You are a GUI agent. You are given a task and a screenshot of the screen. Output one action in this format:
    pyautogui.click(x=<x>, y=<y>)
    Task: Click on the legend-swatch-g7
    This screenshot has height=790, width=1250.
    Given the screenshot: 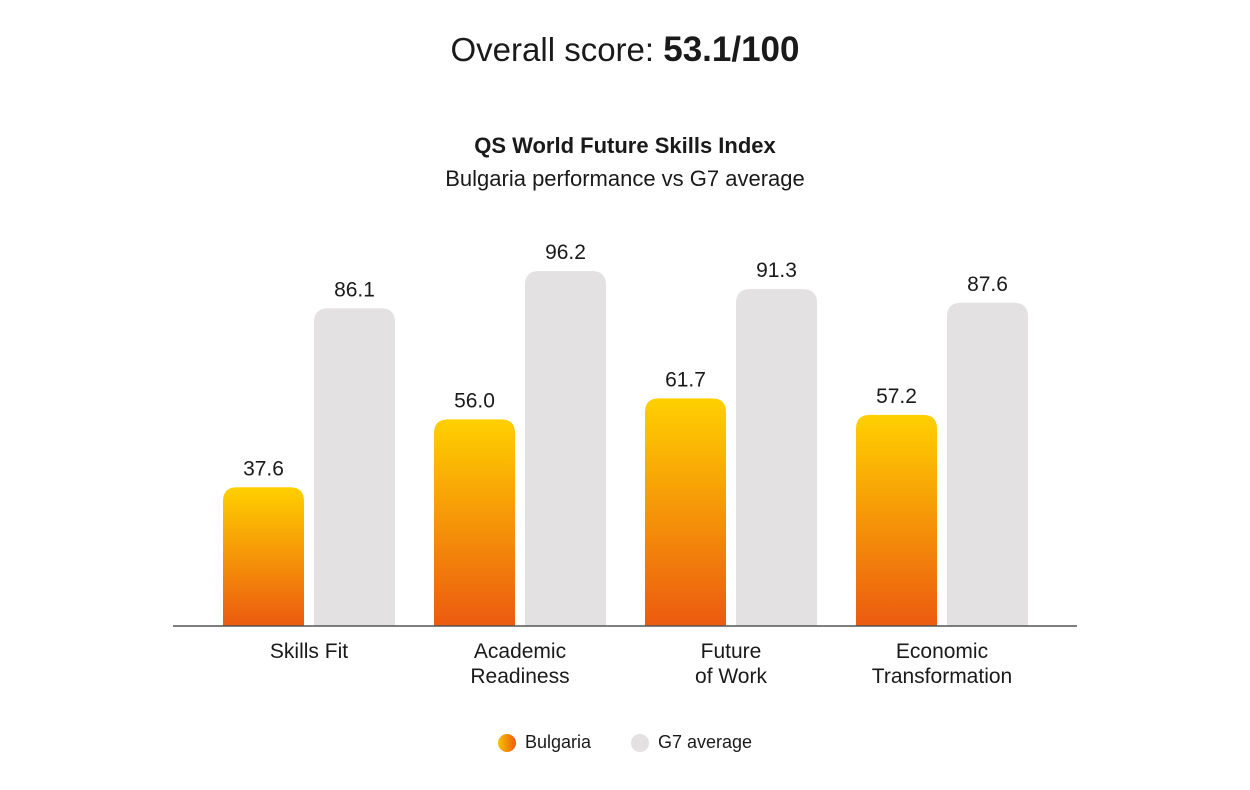 What is the action you would take?
    pyautogui.click(x=639, y=742)
    